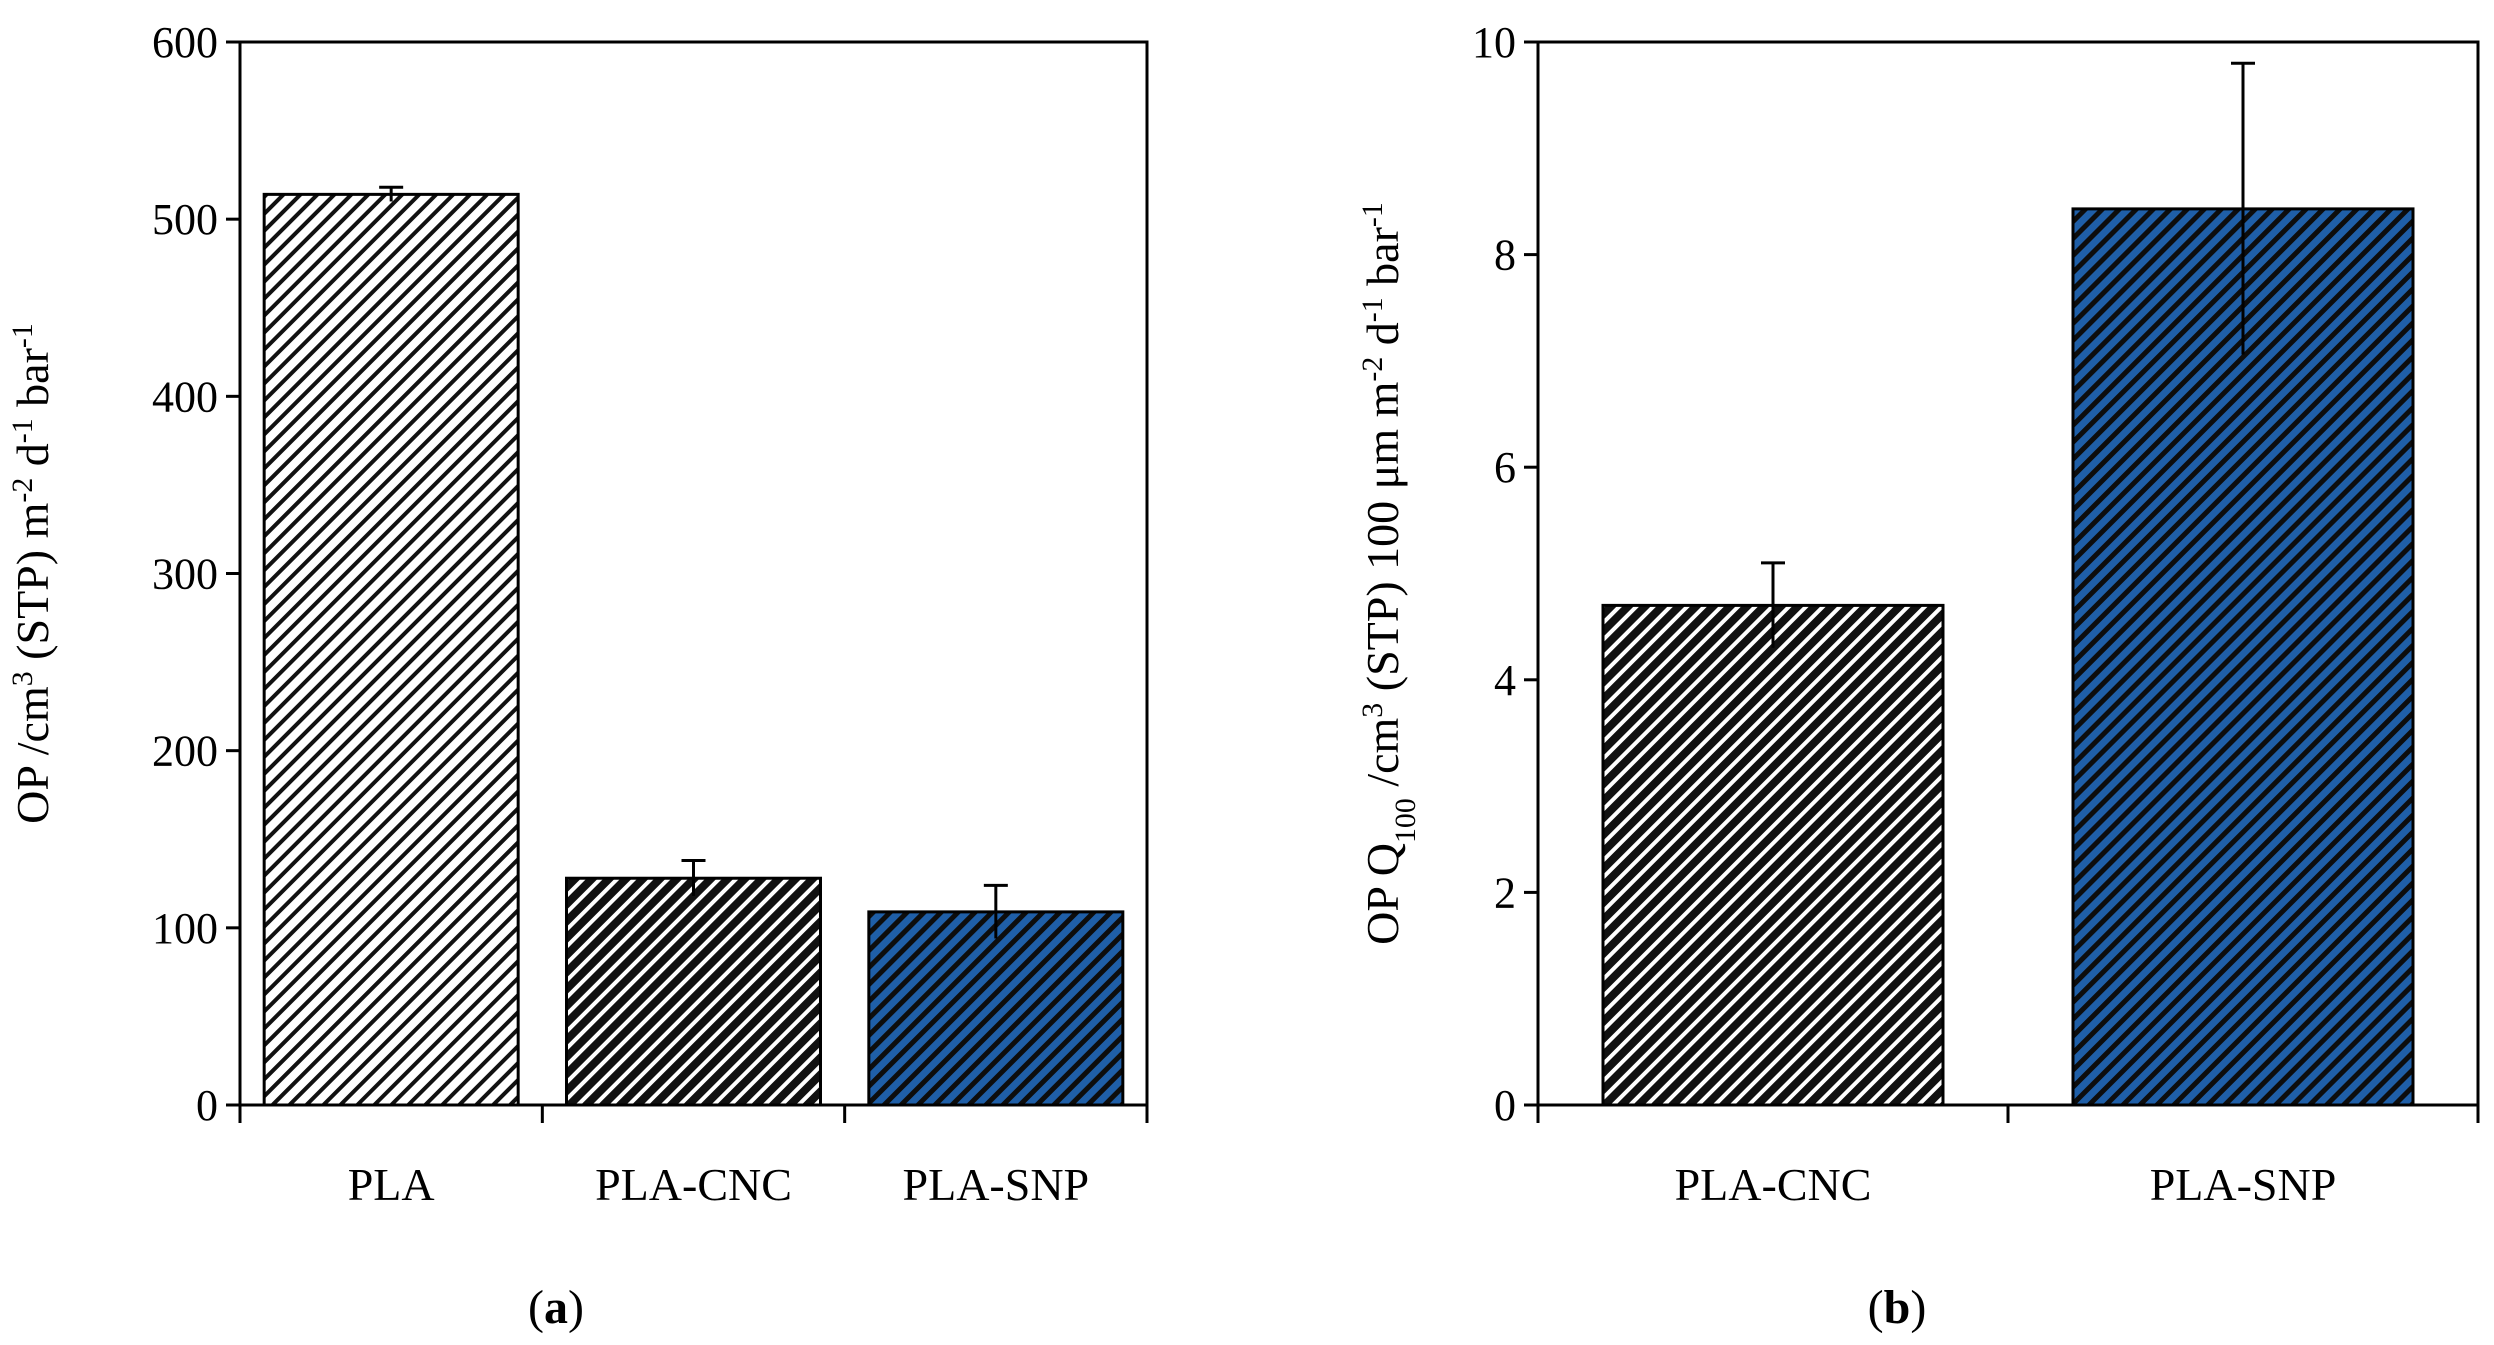 The height and width of the screenshot is (1345, 2494). What do you see at coordinates (1505, 892) in the screenshot?
I see `y-tick-label: 2` at bounding box center [1505, 892].